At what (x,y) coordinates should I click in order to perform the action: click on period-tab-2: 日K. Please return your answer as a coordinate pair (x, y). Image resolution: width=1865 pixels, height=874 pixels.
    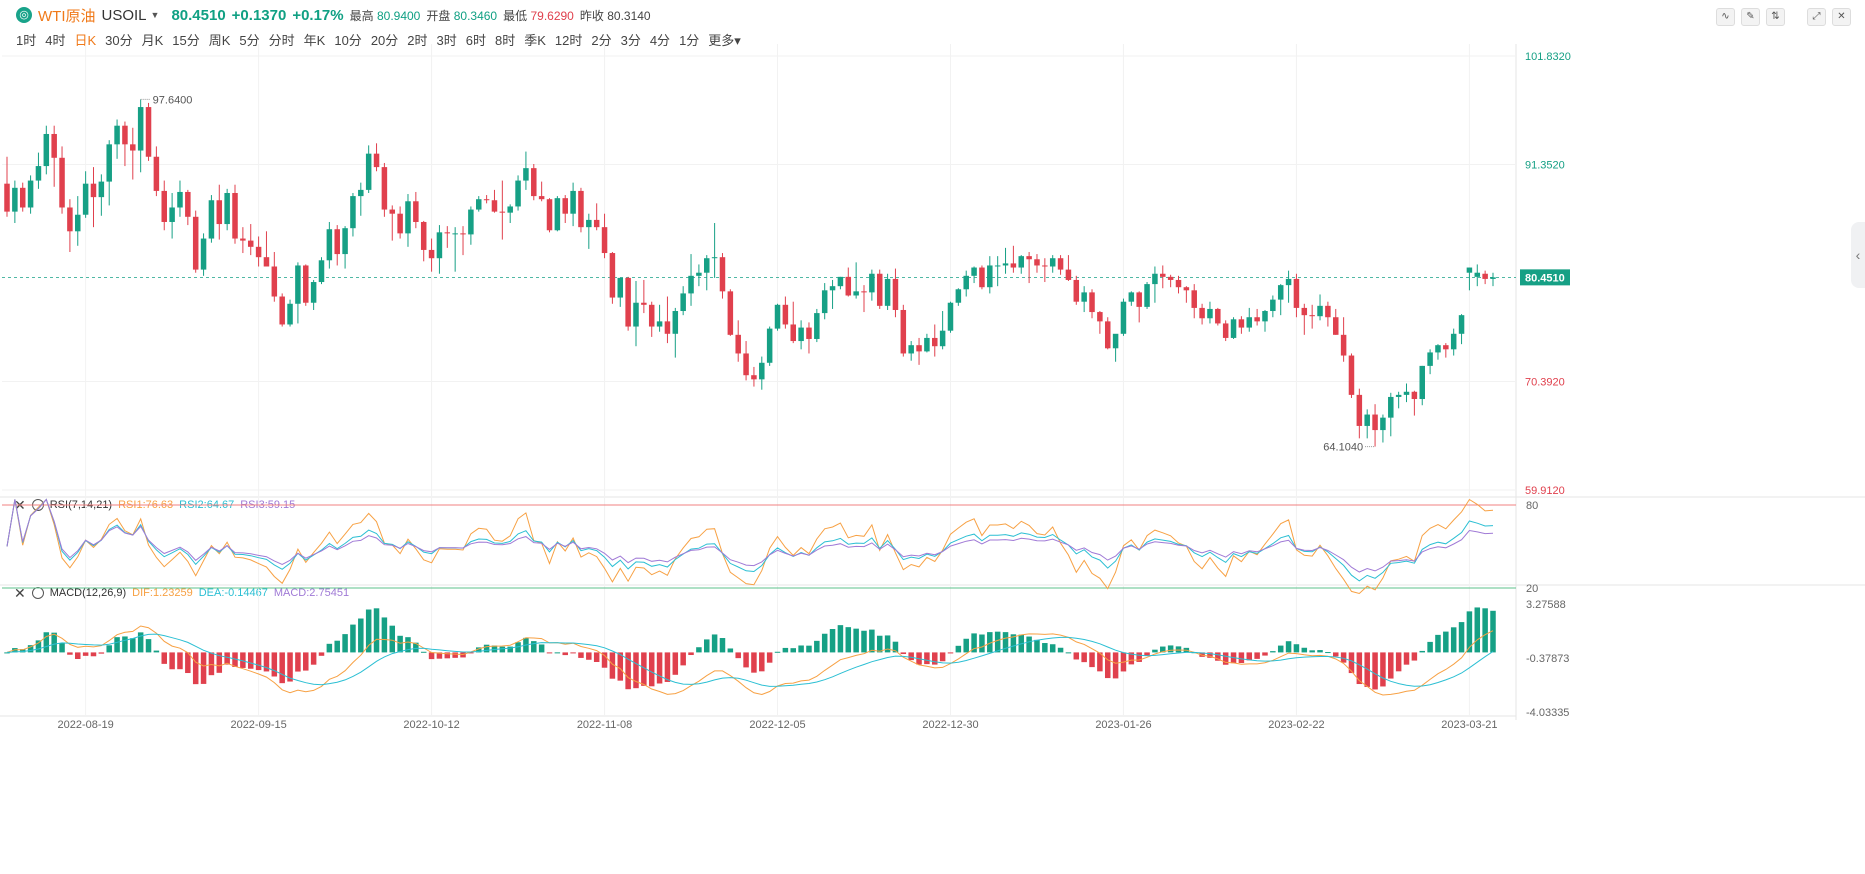
    Looking at the image, I should click on (85, 40).